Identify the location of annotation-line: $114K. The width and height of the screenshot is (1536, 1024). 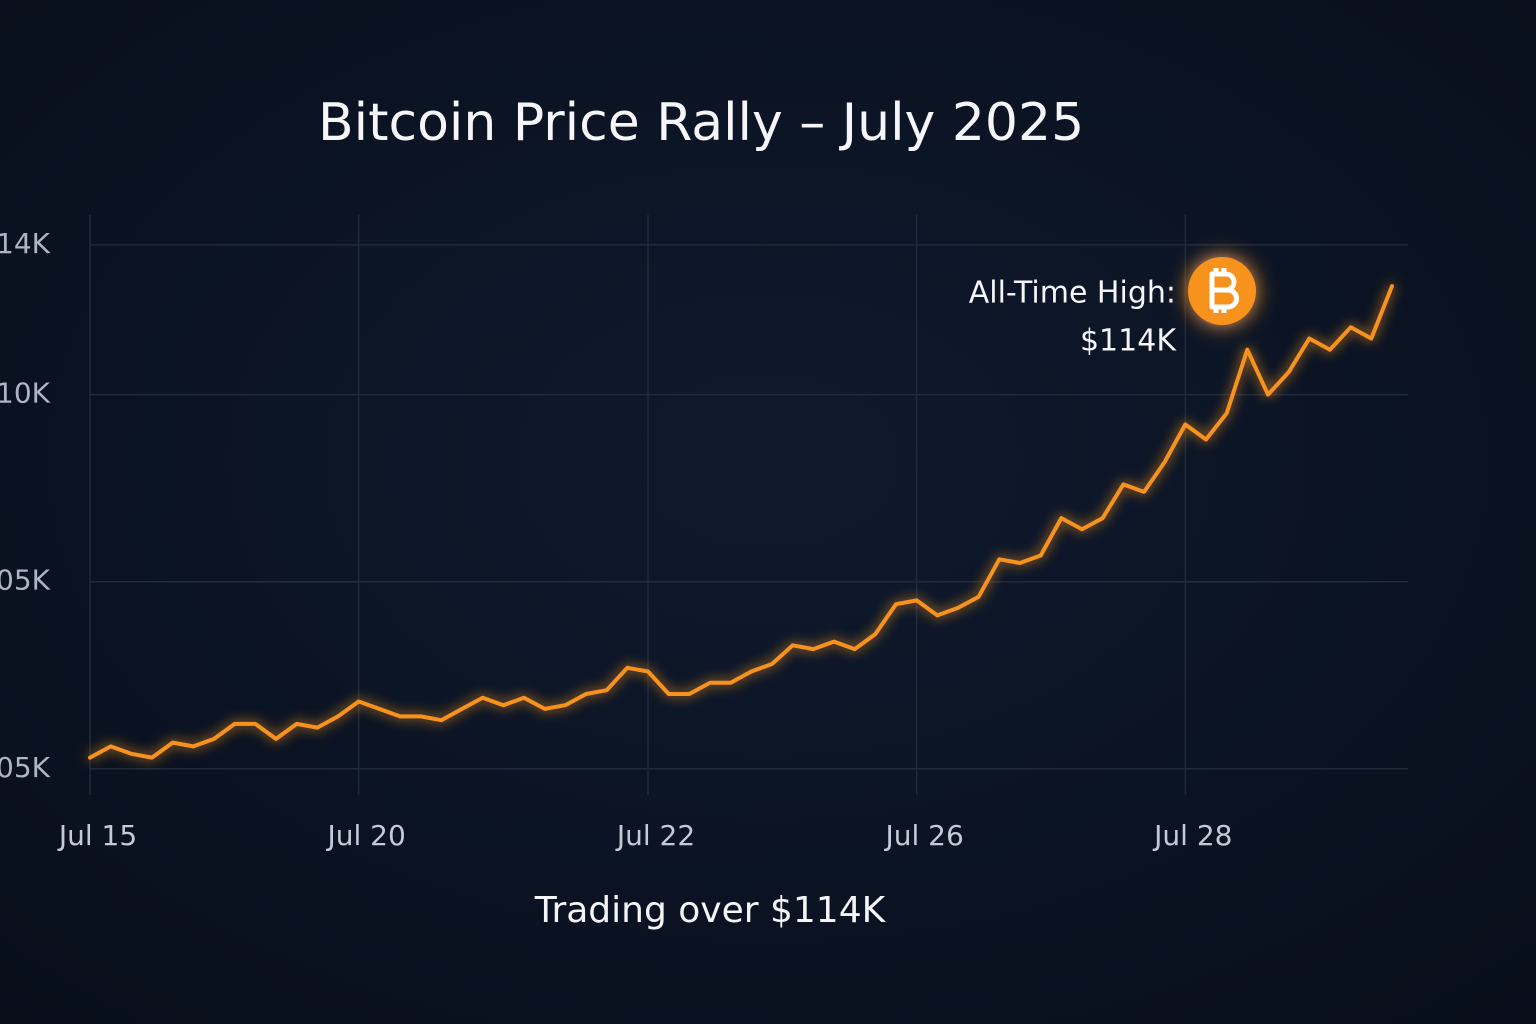
(1128, 341).